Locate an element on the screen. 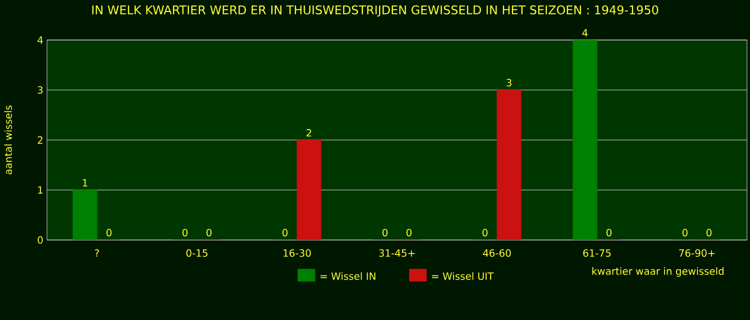 The width and height of the screenshot is (750, 320). data-label: 3 is located at coordinates (509, 82).